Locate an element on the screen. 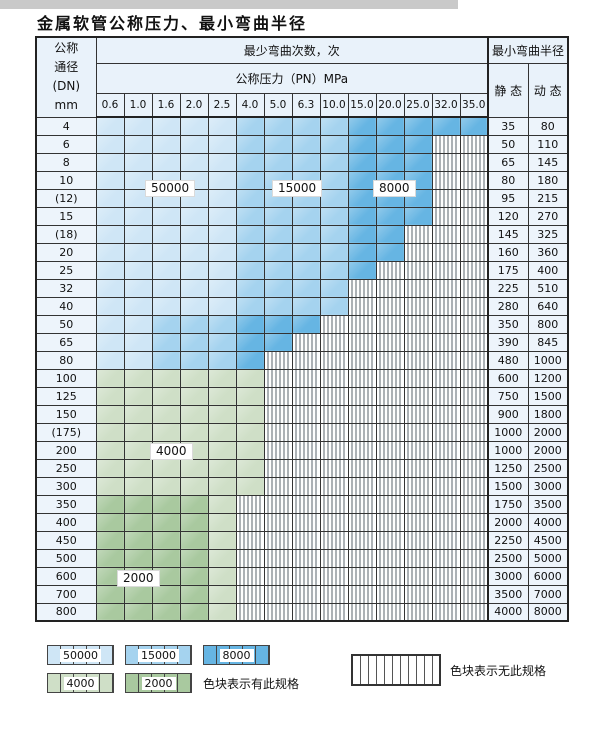 The image size is (600, 743). pressure-col-header: 4.0 is located at coordinates (250, 105).